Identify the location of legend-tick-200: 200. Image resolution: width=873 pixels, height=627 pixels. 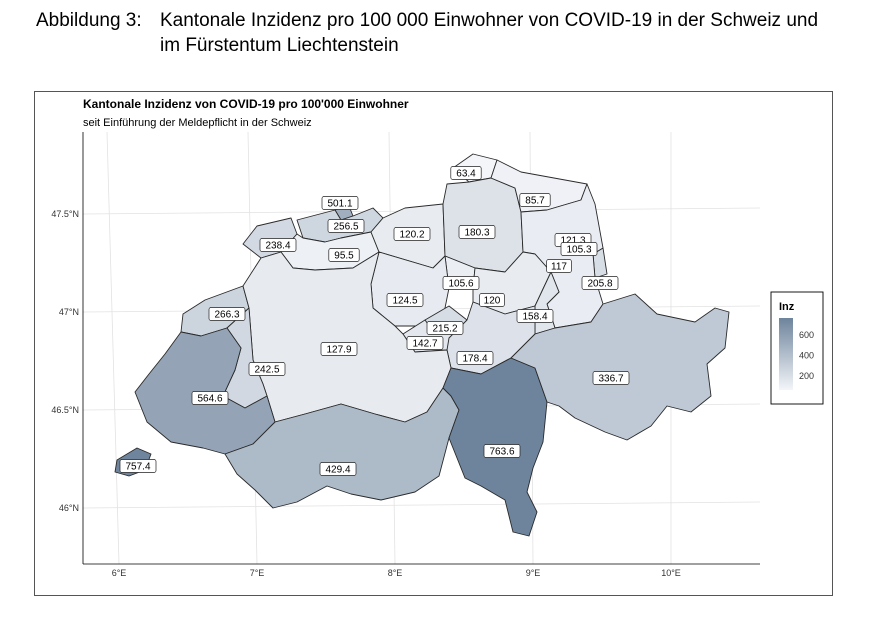
(806, 376).